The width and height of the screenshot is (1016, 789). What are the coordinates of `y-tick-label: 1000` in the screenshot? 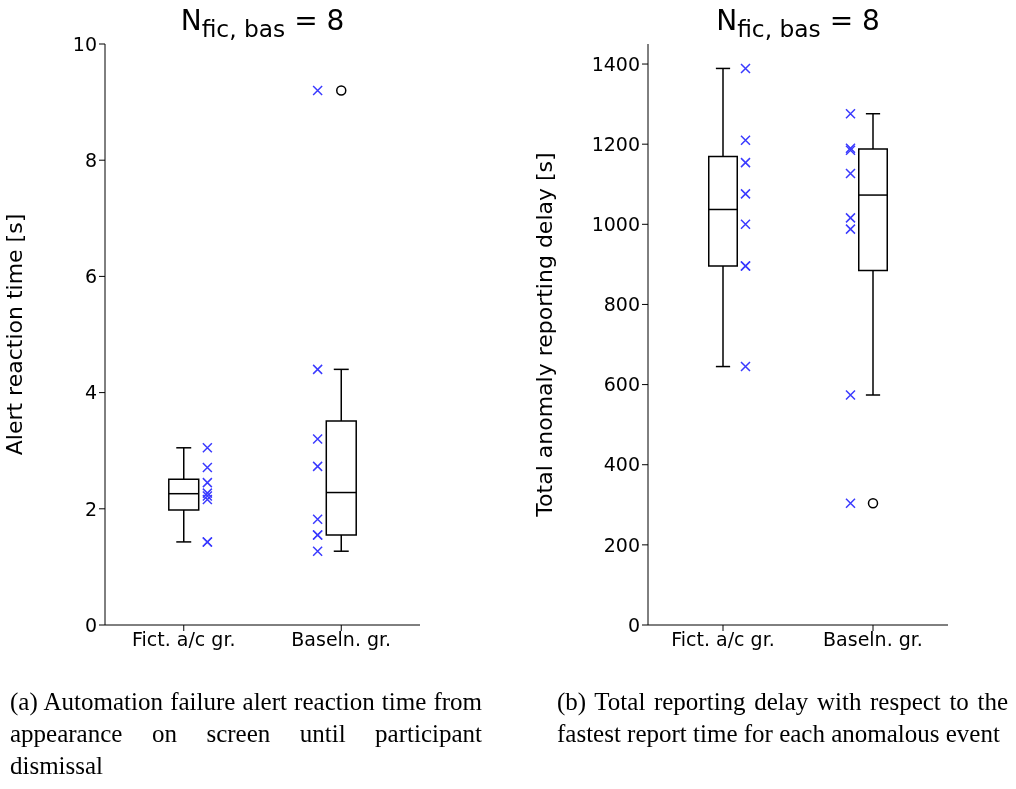 It's located at (615, 224).